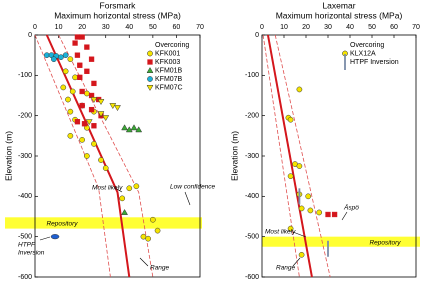 Image resolution: width=424 pixels, height=283 pixels. Describe the element at coordinates (374, 62) in the screenshot. I see `legend-label: HTPF Inversion` at that location.